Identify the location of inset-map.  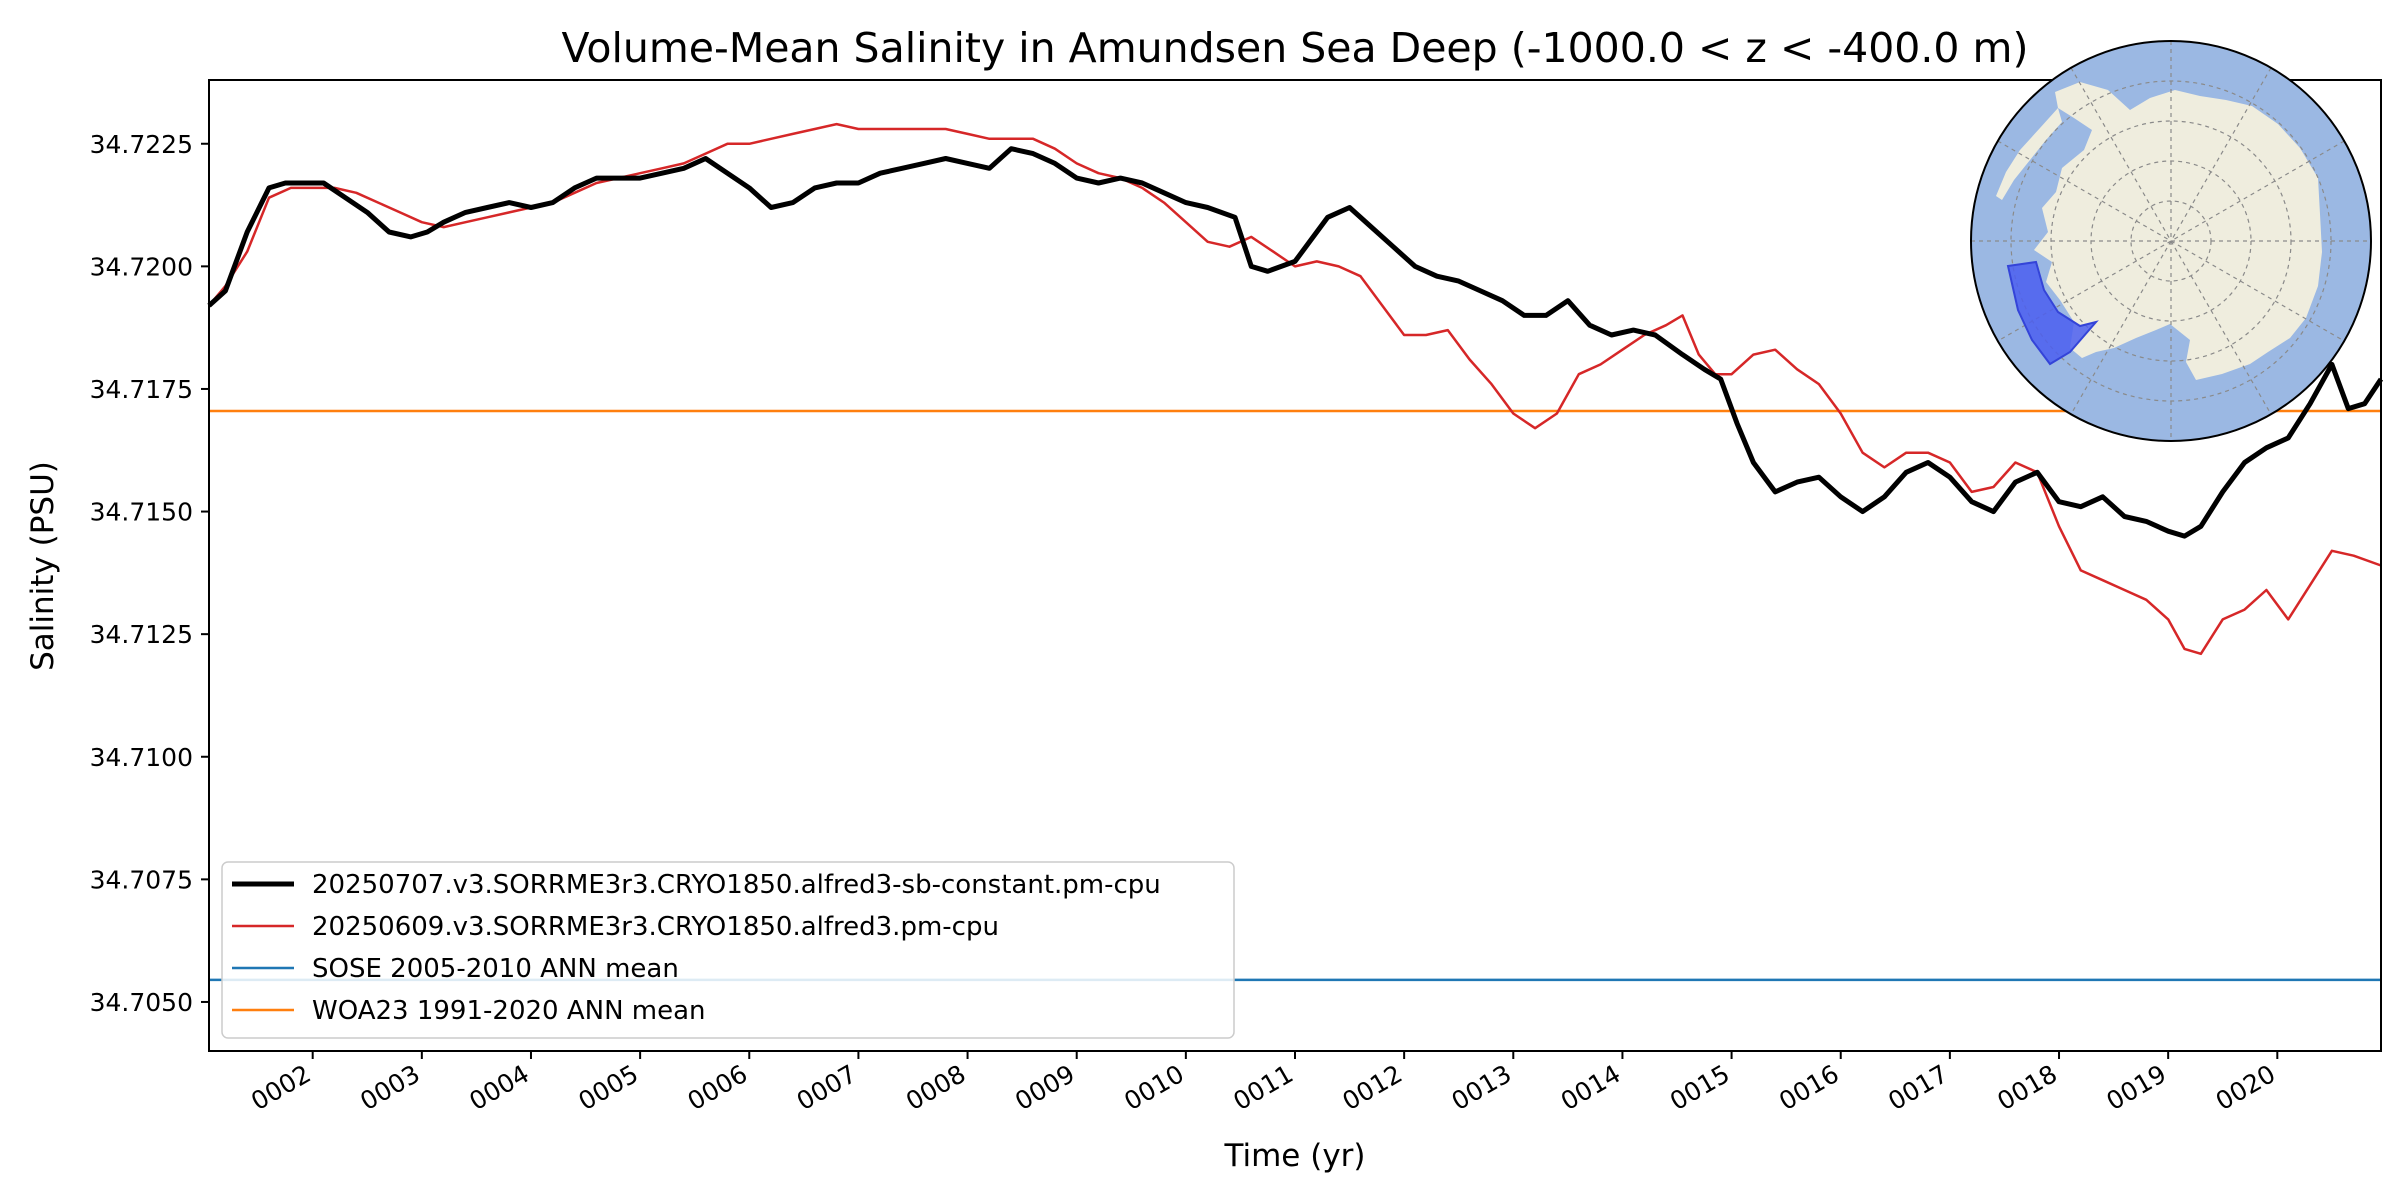
(2171, 241).